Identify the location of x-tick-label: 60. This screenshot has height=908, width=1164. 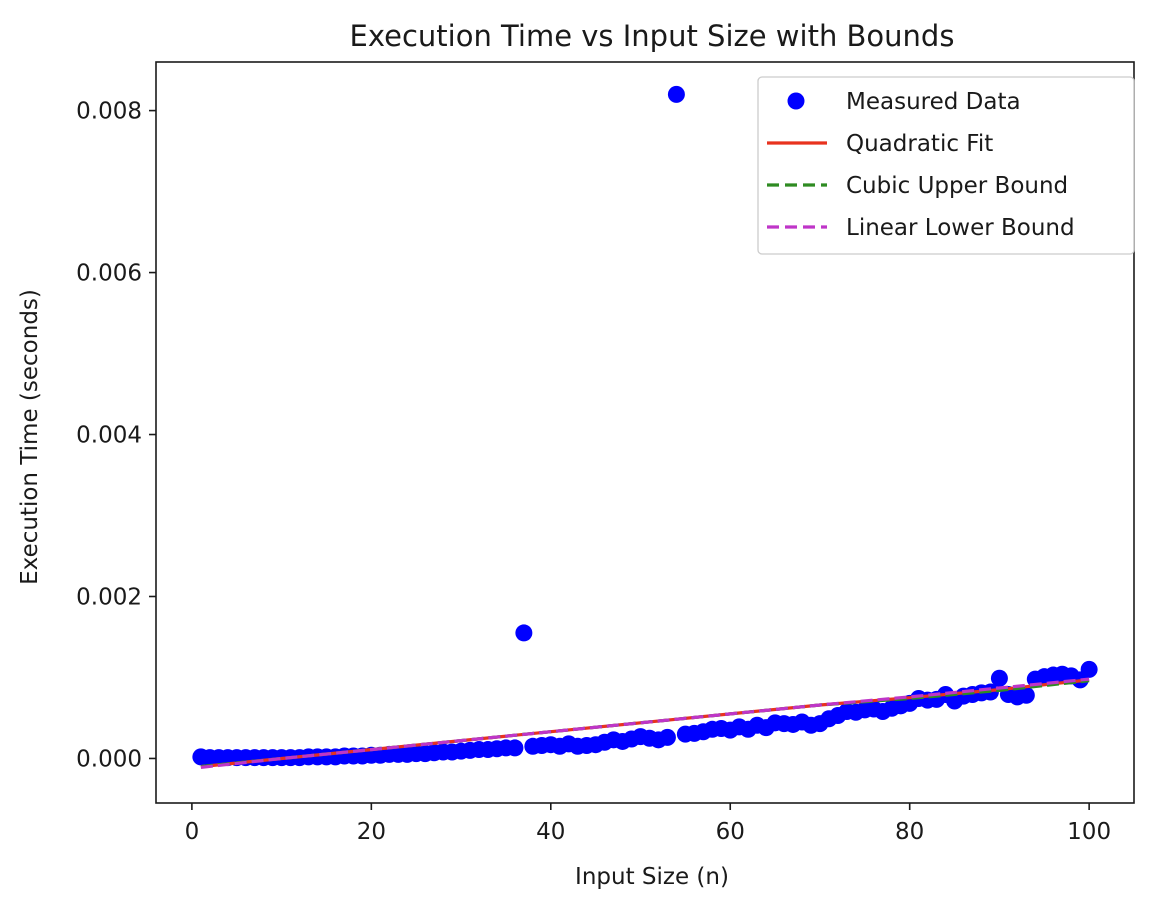
(730, 832).